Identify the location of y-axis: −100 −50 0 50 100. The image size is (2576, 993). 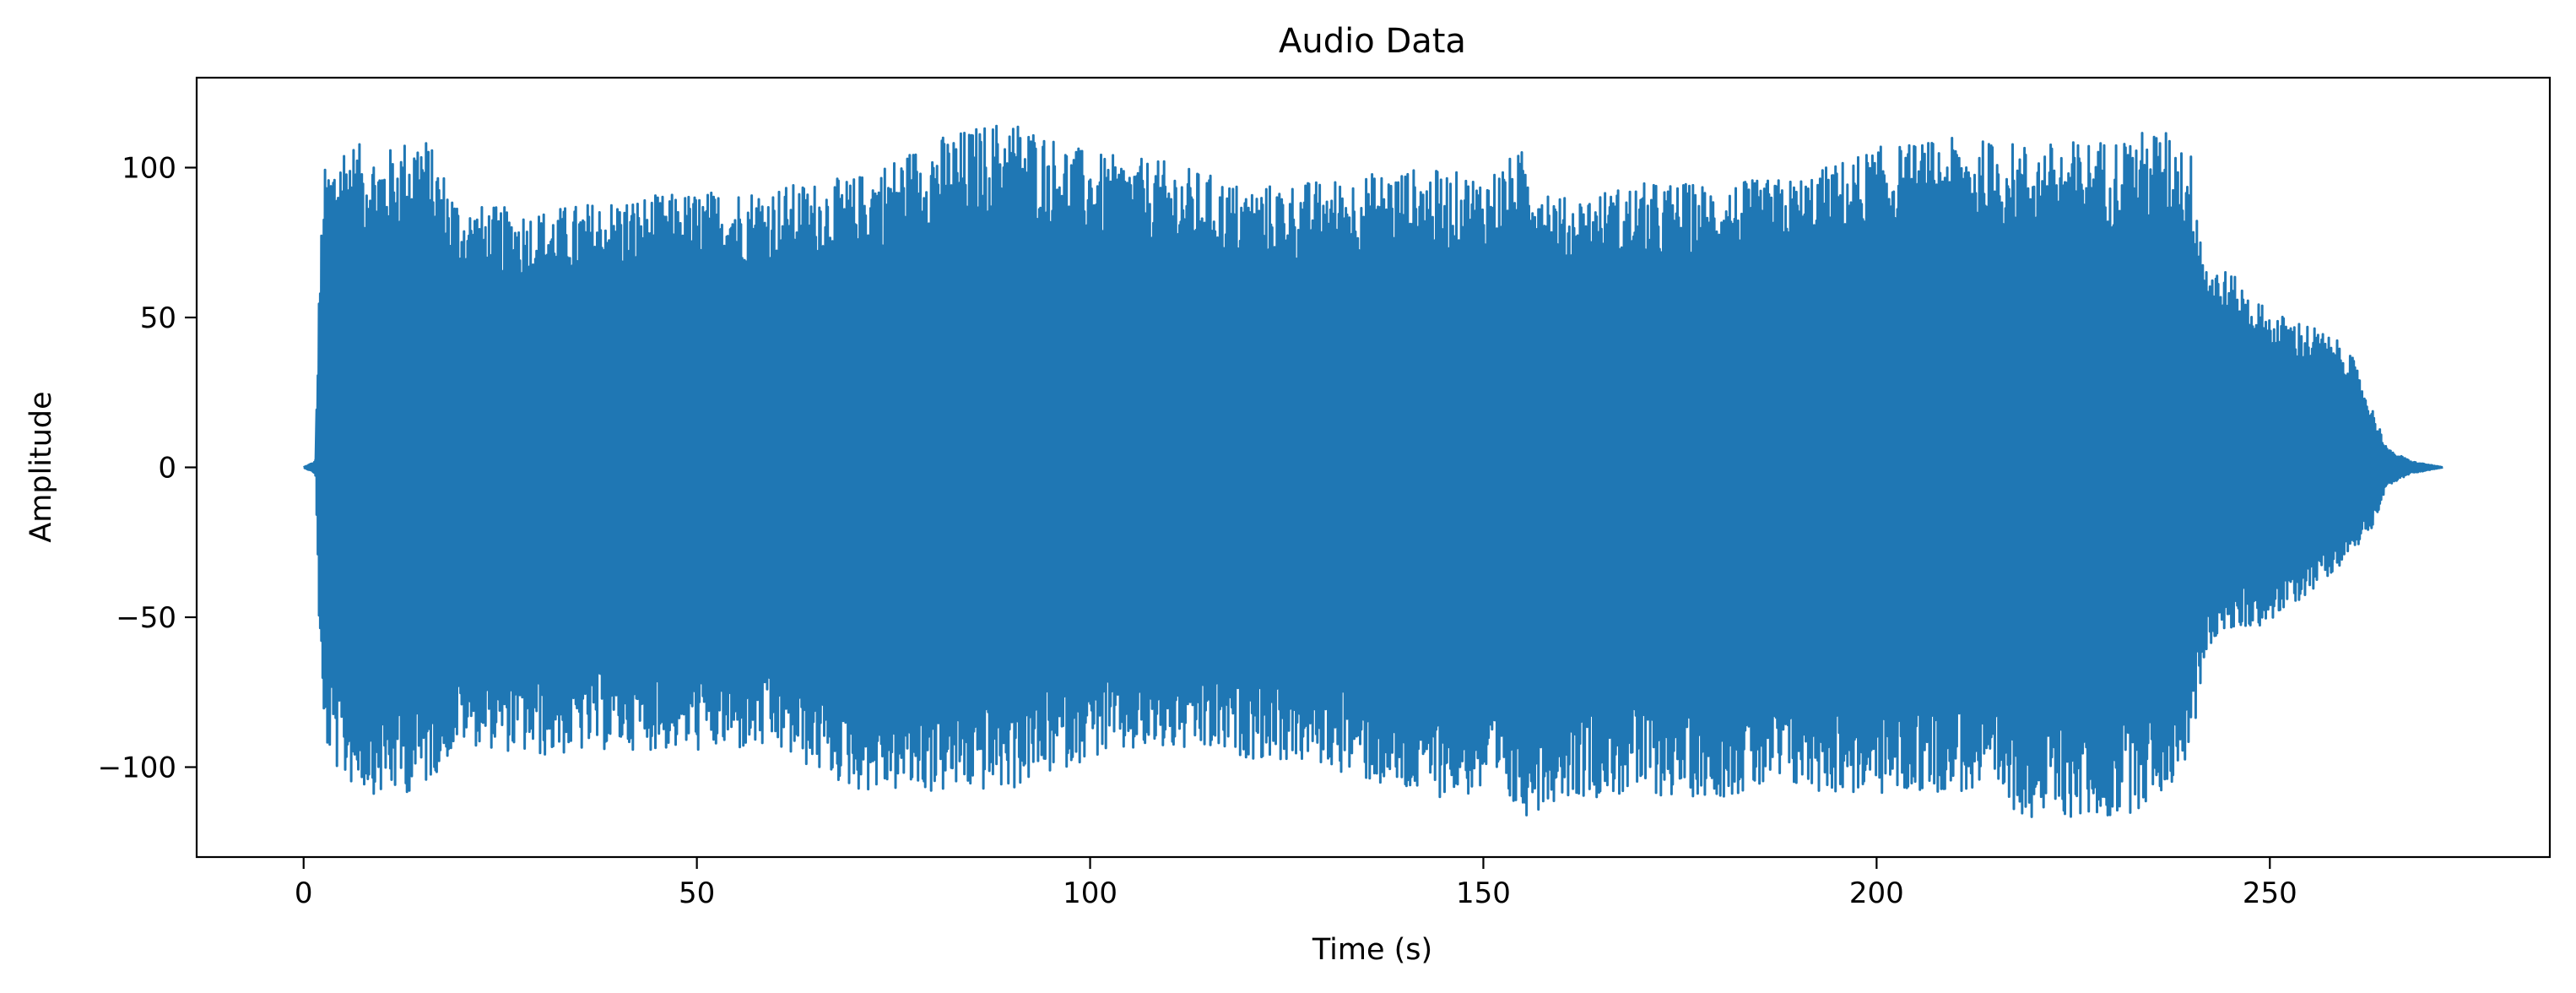
(147, 468).